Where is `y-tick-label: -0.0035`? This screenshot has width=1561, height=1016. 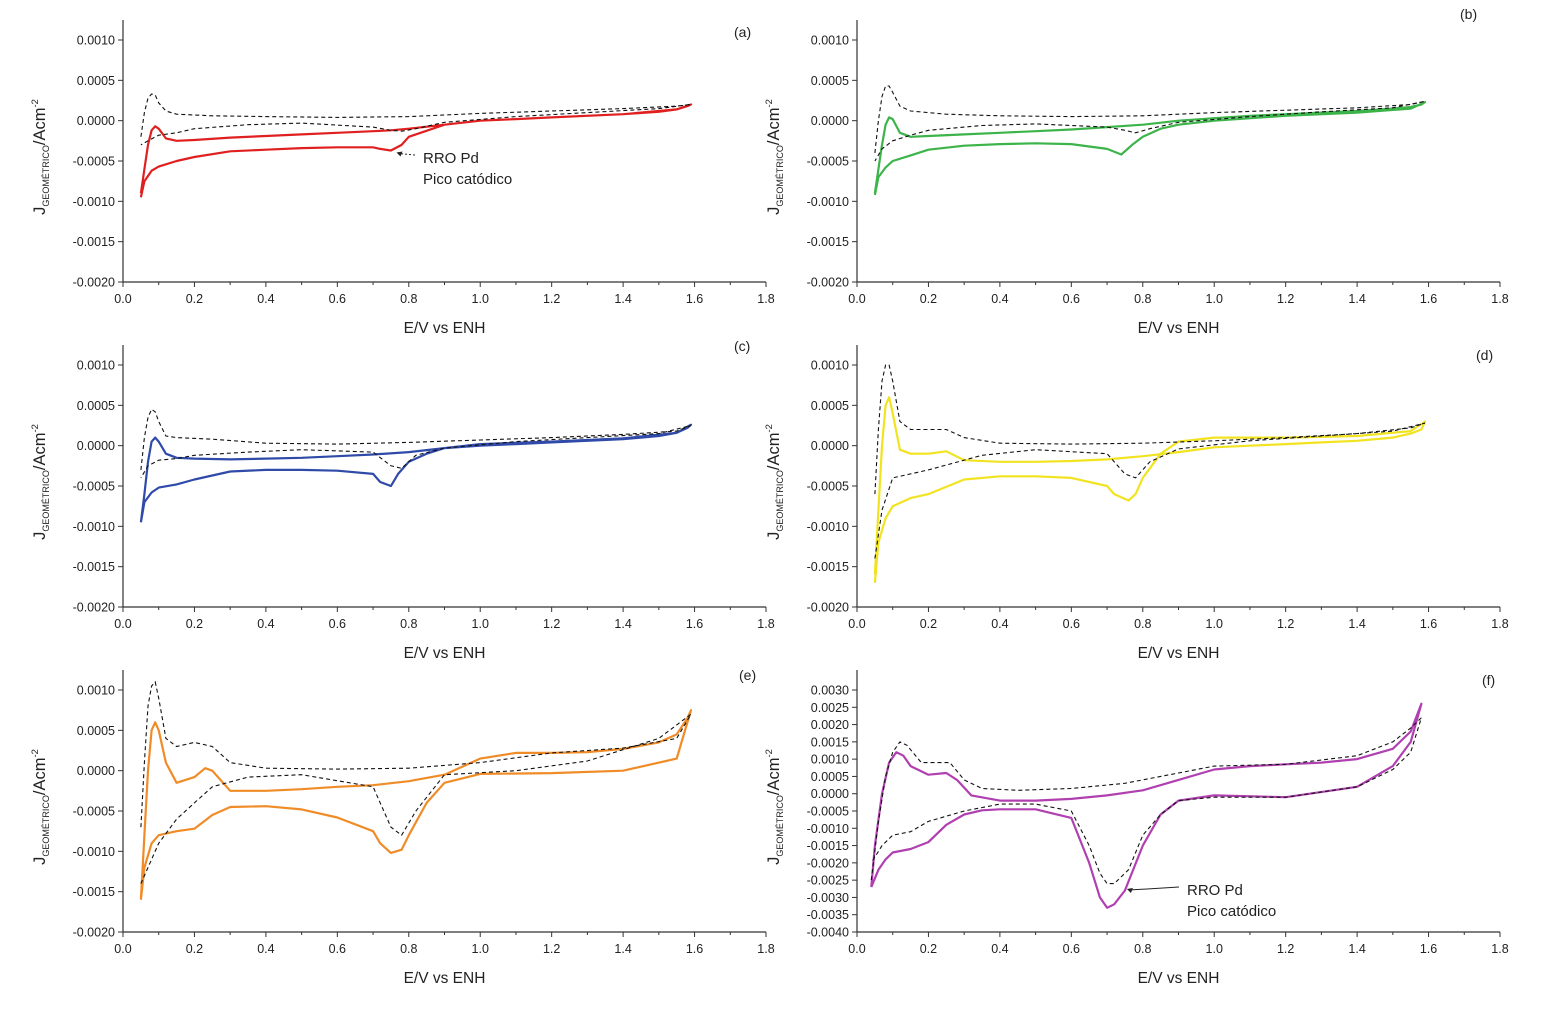
y-tick-label: -0.0035 is located at coordinates (828, 915).